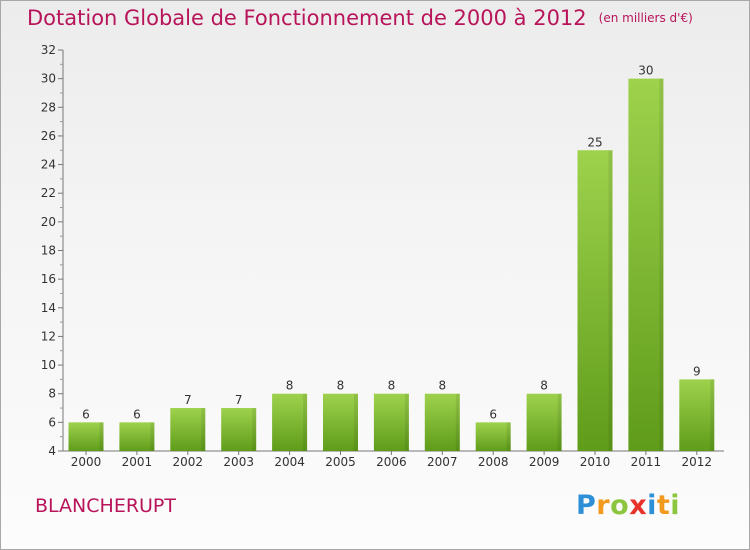 This screenshot has height=550, width=750. Describe the element at coordinates (493, 462) in the screenshot. I see `x-tick-label: 2008` at that location.